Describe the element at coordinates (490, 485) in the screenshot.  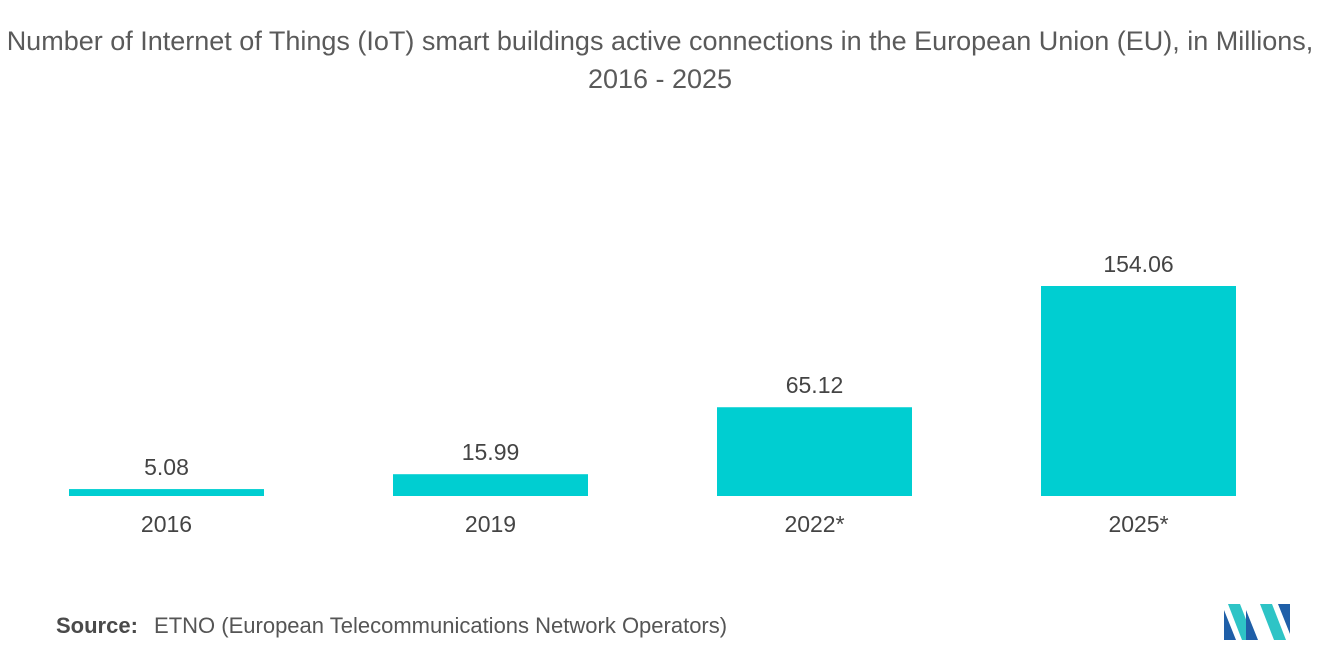
I see `bar-2019` at that location.